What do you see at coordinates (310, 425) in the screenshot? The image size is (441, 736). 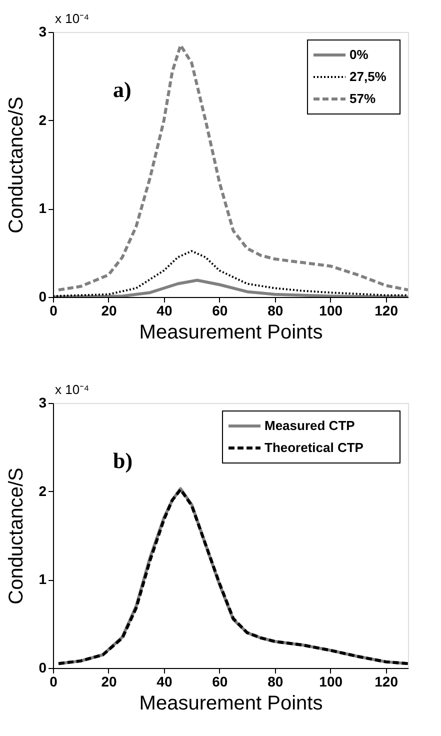 I see `legend-label: Measured CTP` at bounding box center [310, 425].